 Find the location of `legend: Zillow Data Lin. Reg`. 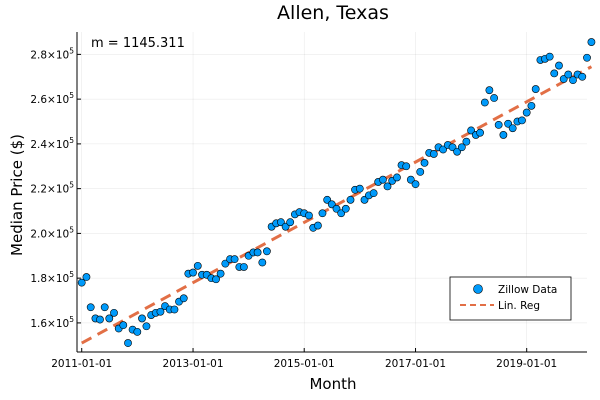

legend: Zillow Data Lin. Reg is located at coordinates (510, 298).